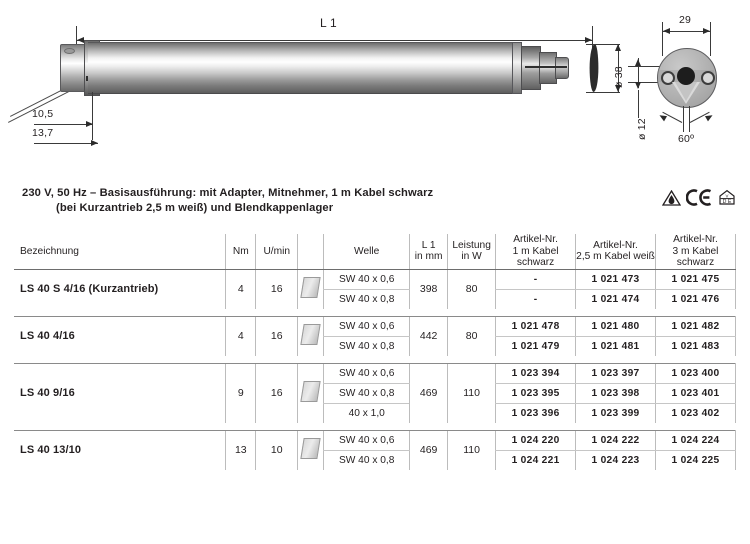 This screenshot has width=750, height=544. Describe the element at coordinates (615, 346) in the screenshot. I see `cell-artikel-25m: 1 021 481` at that location.